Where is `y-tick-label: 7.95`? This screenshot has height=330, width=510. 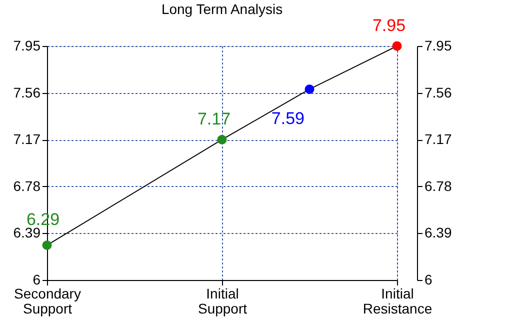
y-tick-label: 7.95 is located at coordinates (27, 46).